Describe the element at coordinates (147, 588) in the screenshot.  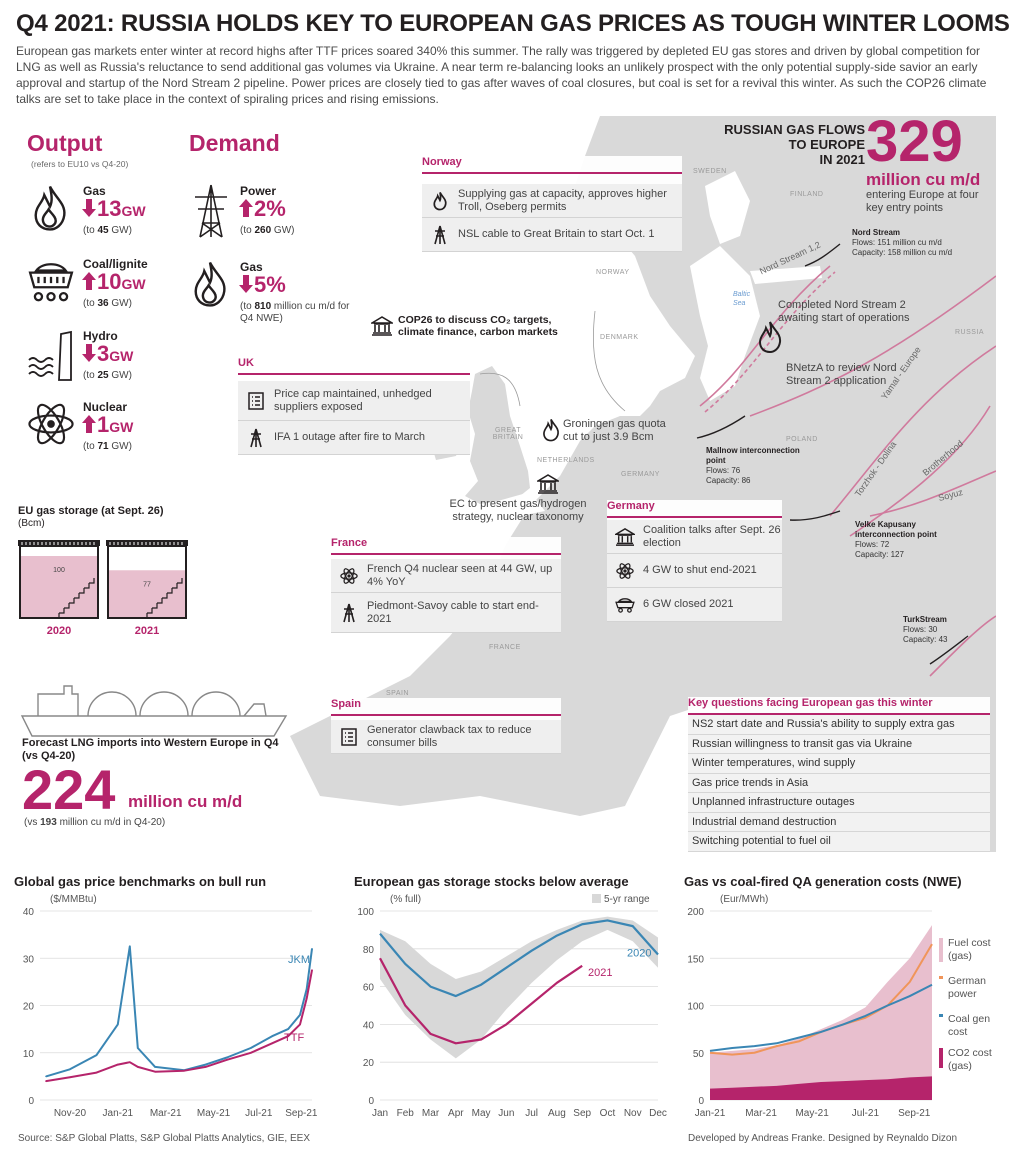
I see `storage-tank: 77 2021` at that location.